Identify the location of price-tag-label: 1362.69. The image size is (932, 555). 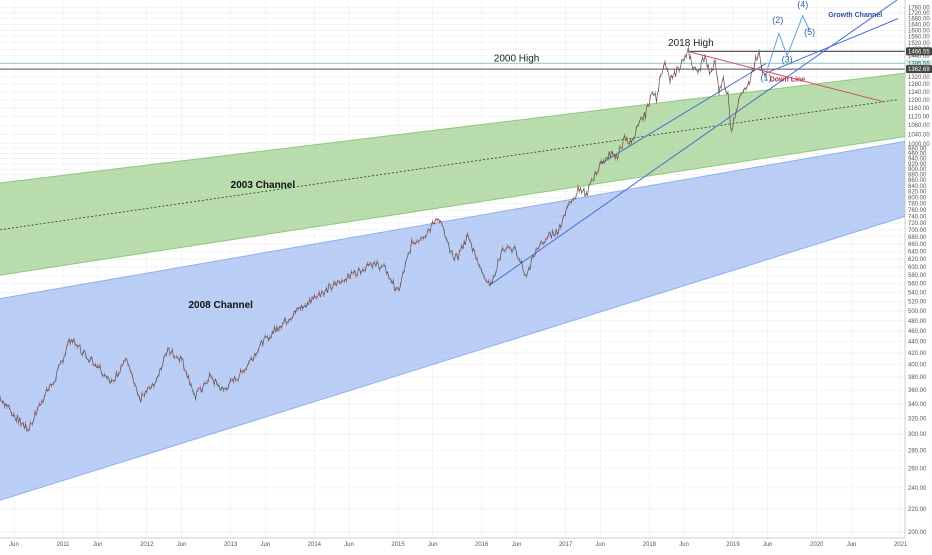
(919, 70).